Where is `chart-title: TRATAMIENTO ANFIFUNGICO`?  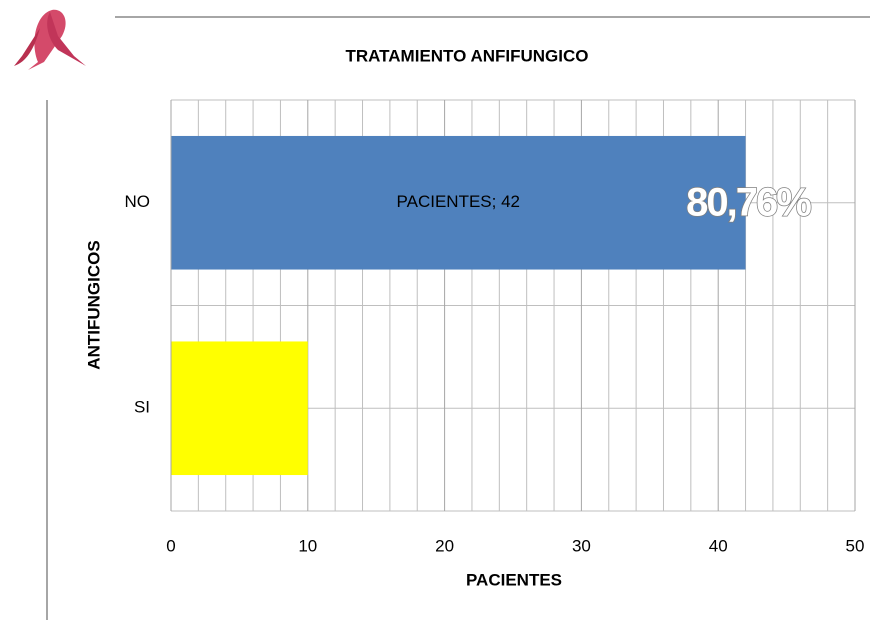
chart-title: TRATAMIENTO ANFIFUNGICO is located at coordinates (466, 55).